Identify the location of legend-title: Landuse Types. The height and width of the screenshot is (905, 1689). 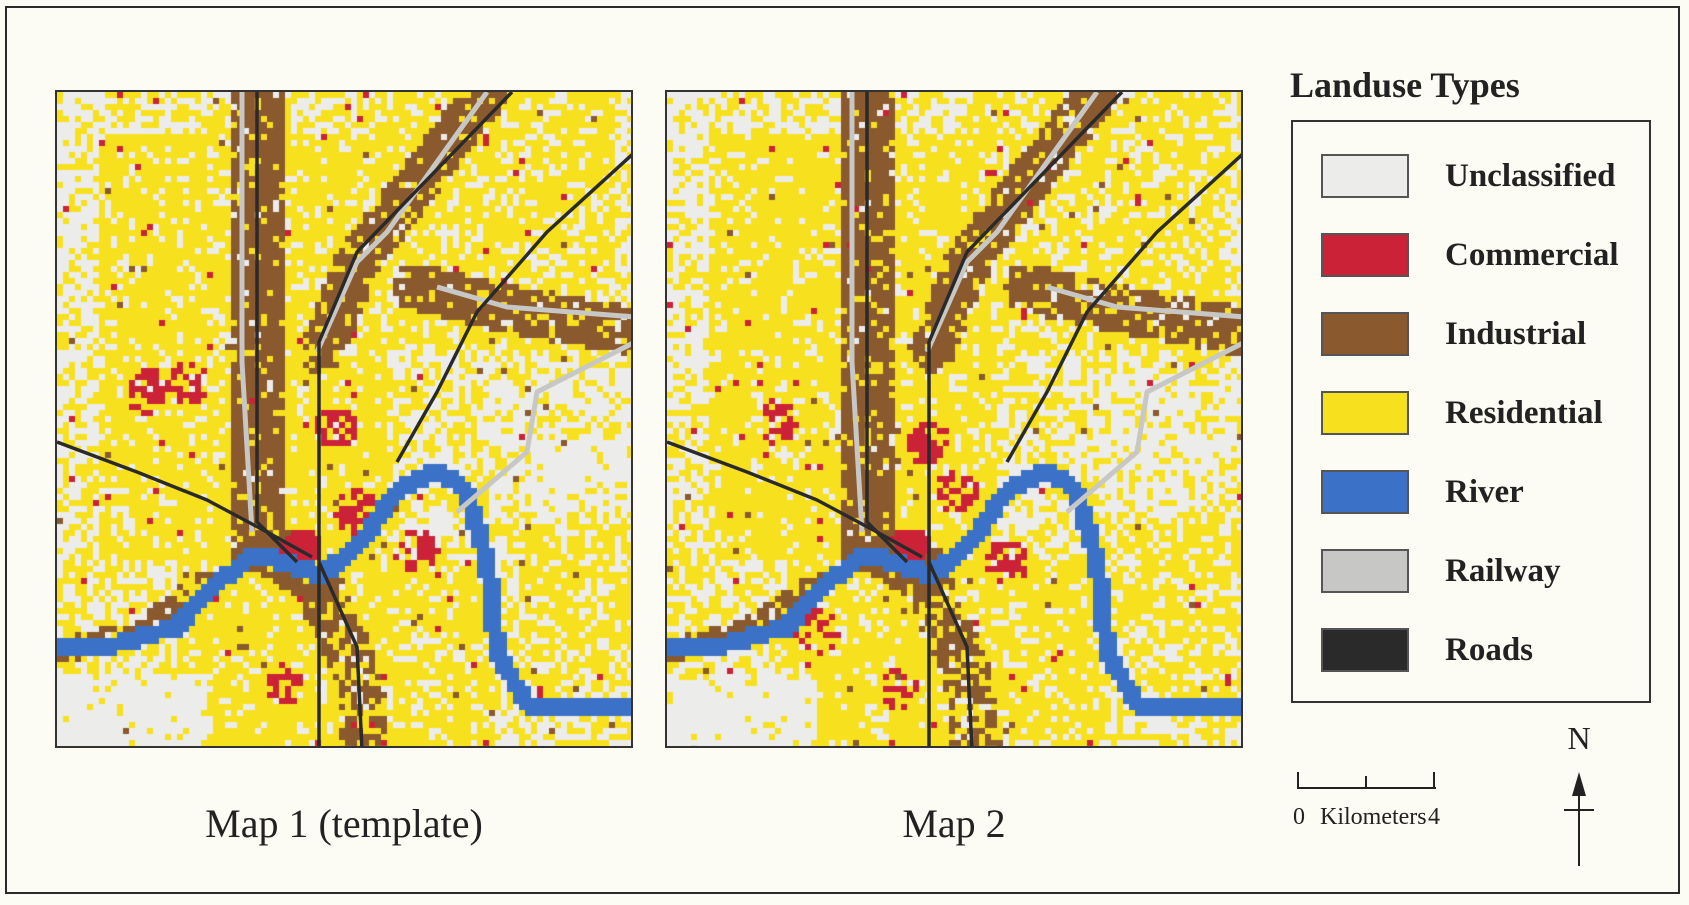
(1405, 85).